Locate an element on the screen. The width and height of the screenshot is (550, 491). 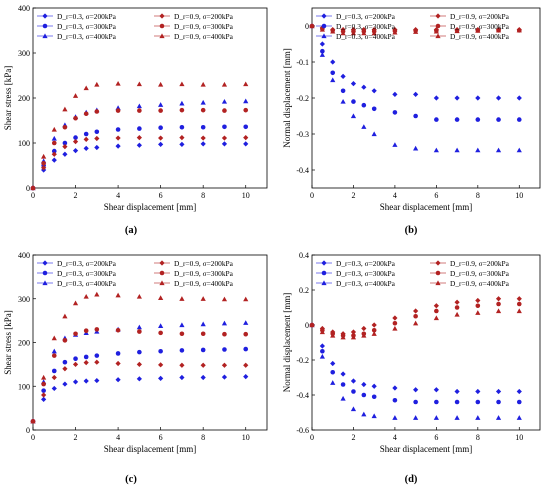
panel-label: (a) is located at coordinates (131, 230).